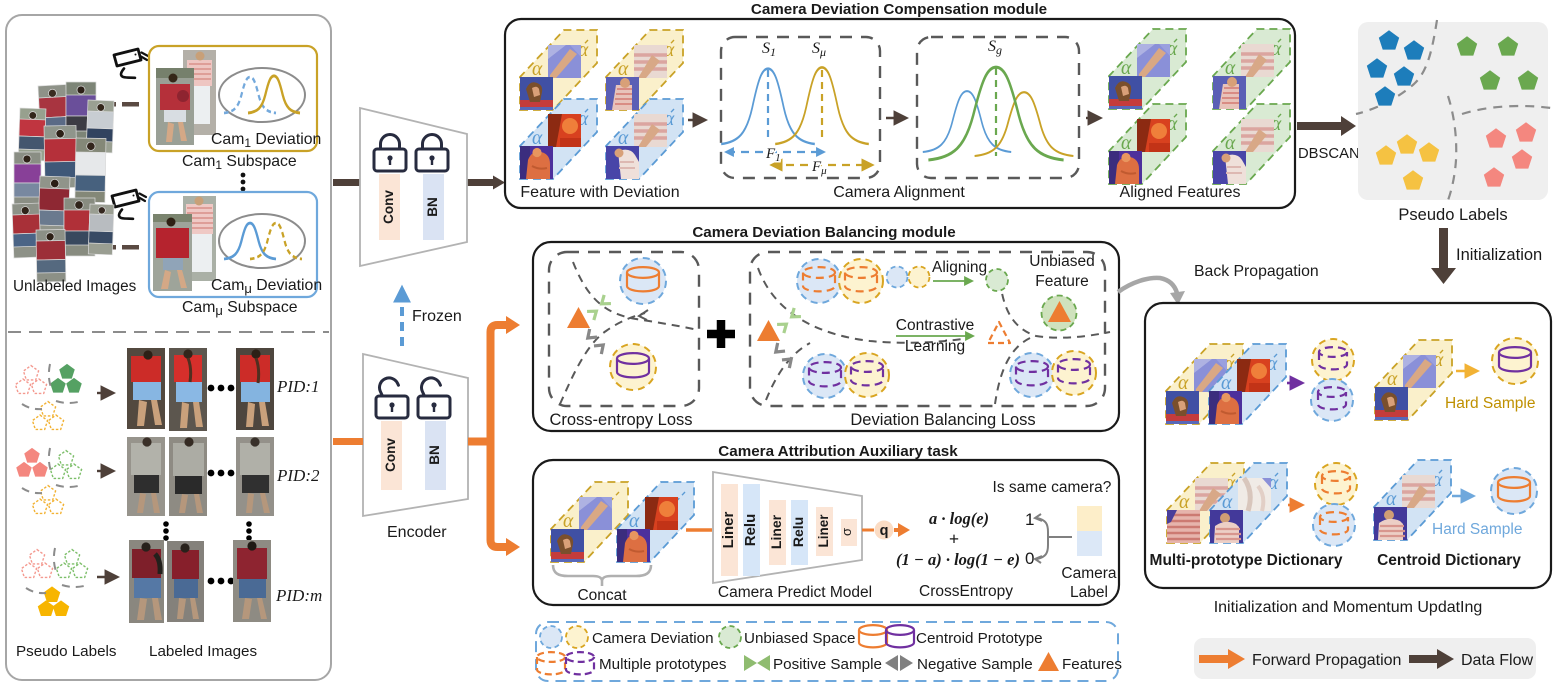 The image size is (1563, 691). What do you see at coordinates (966, 591) in the screenshot?
I see `svg-text: CrossEntropy` at bounding box center [966, 591].